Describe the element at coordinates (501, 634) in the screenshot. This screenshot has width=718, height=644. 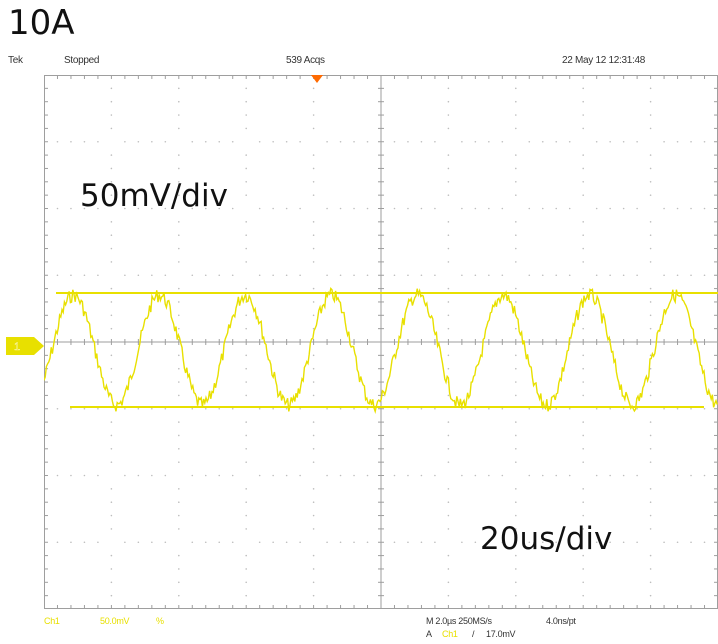
I see `trigger-level-readout: 17.0mV` at that location.